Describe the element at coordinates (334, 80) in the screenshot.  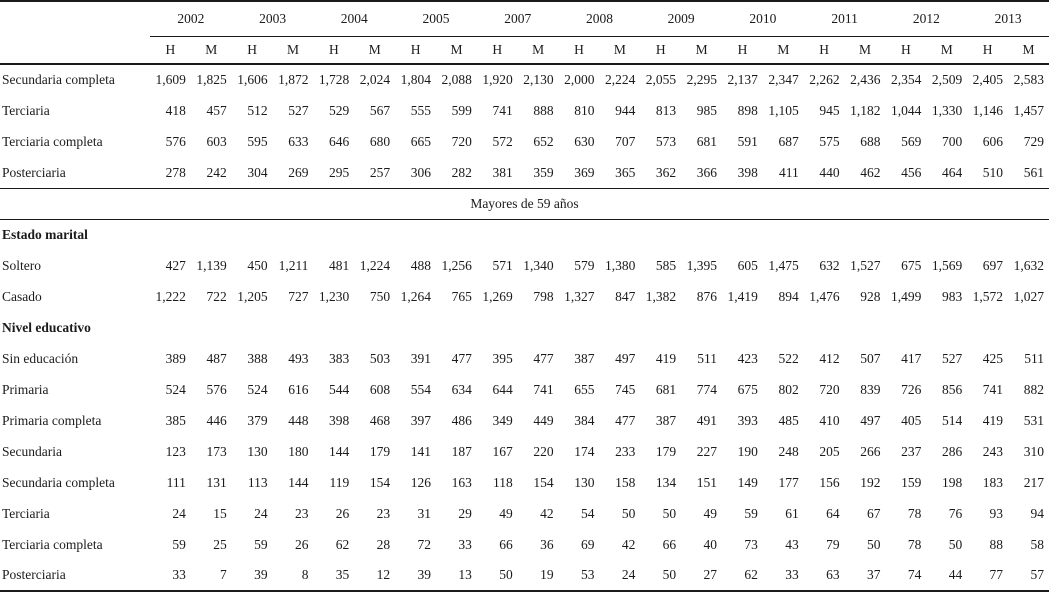
I see `value-cell: 1,728` at that location.